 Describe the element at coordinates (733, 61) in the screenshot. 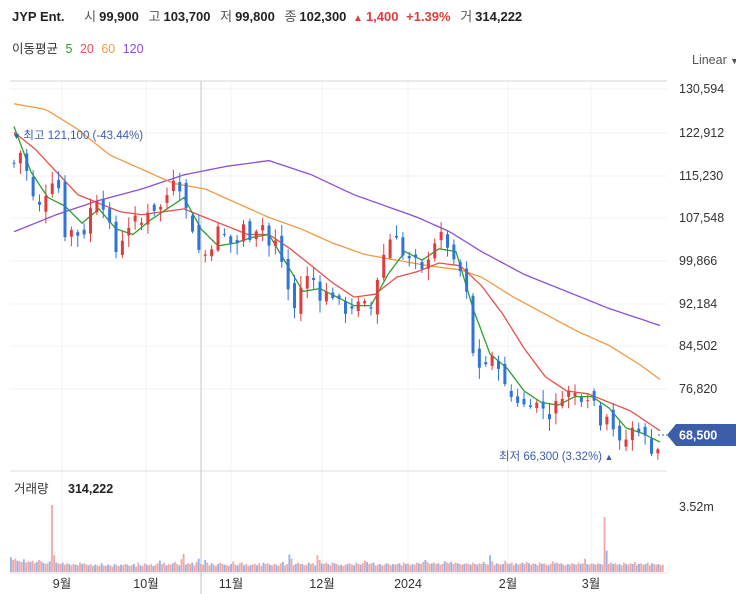

I see `chevron-down-icon: ▼` at that location.